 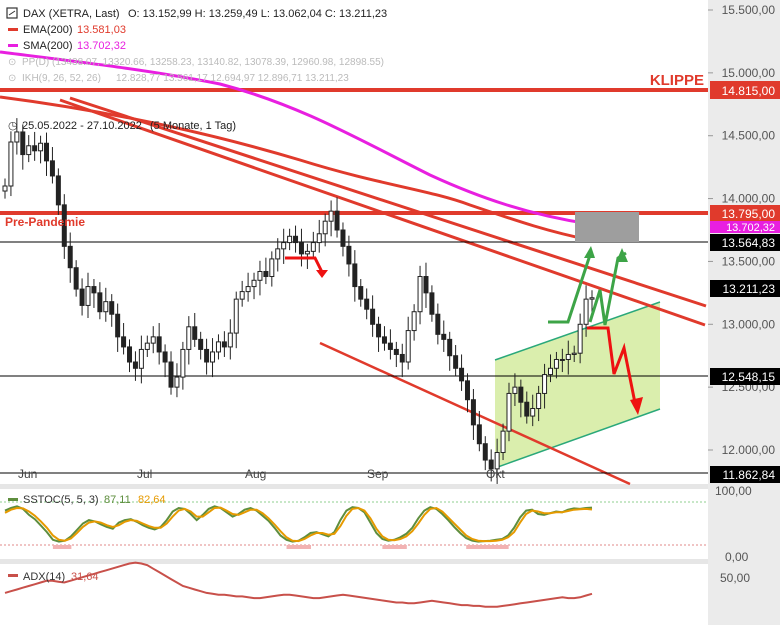 I want to click on sma-swatch, so click(x=13, y=45).